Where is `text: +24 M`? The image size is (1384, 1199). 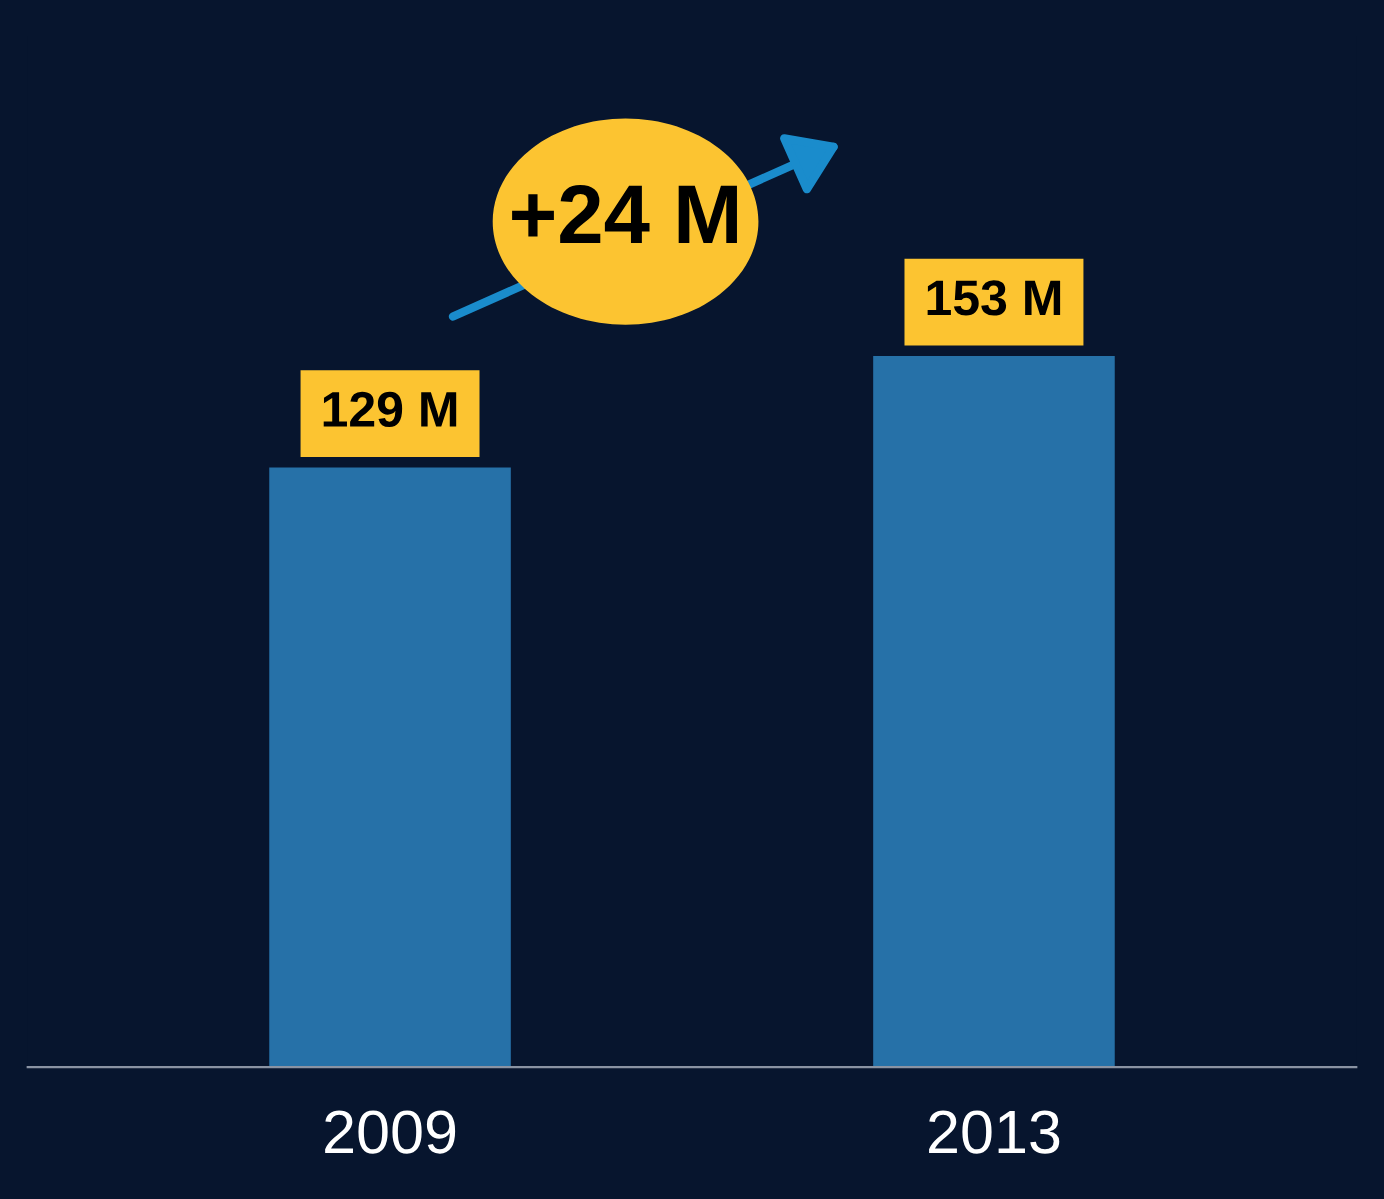 text: +24 M is located at coordinates (624, 214).